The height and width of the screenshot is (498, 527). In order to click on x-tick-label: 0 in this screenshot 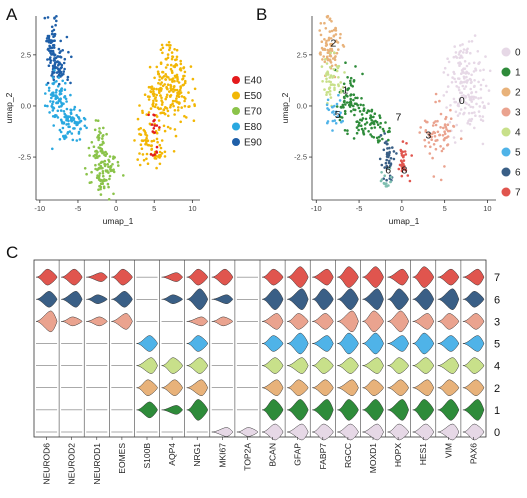, I will do `click(402, 208)`.